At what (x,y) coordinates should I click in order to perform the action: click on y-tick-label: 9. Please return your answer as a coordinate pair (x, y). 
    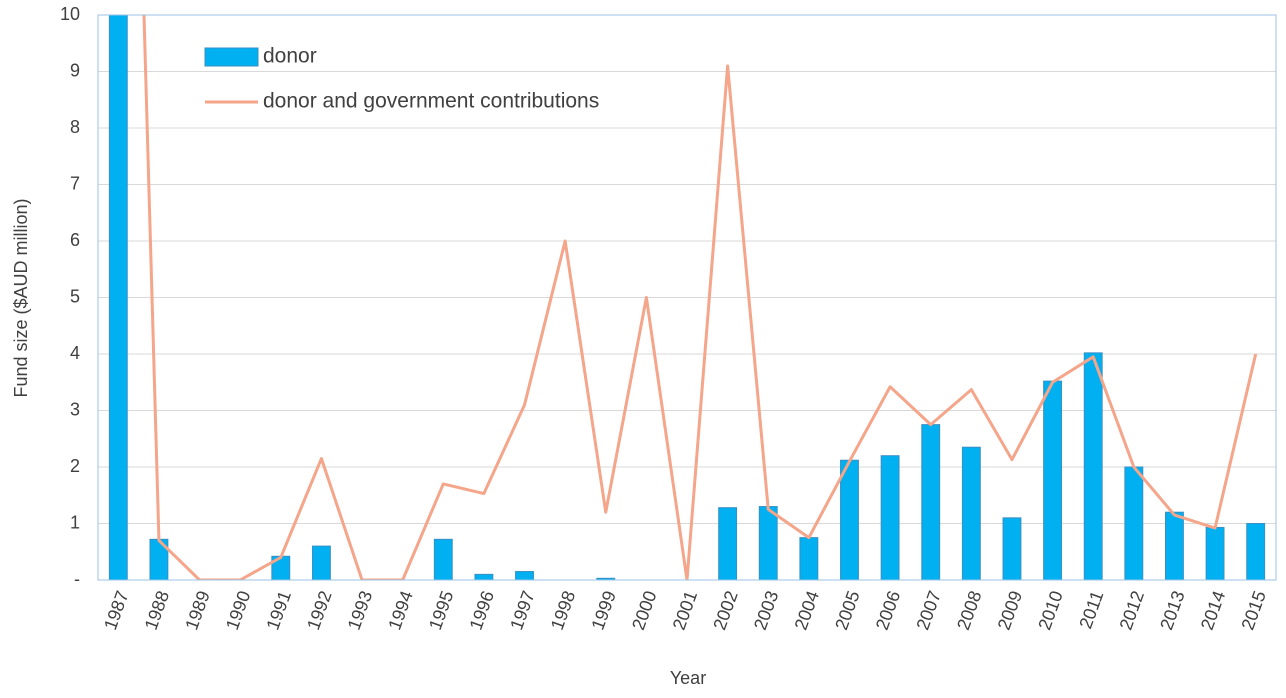
    Looking at the image, I should click on (75, 70).